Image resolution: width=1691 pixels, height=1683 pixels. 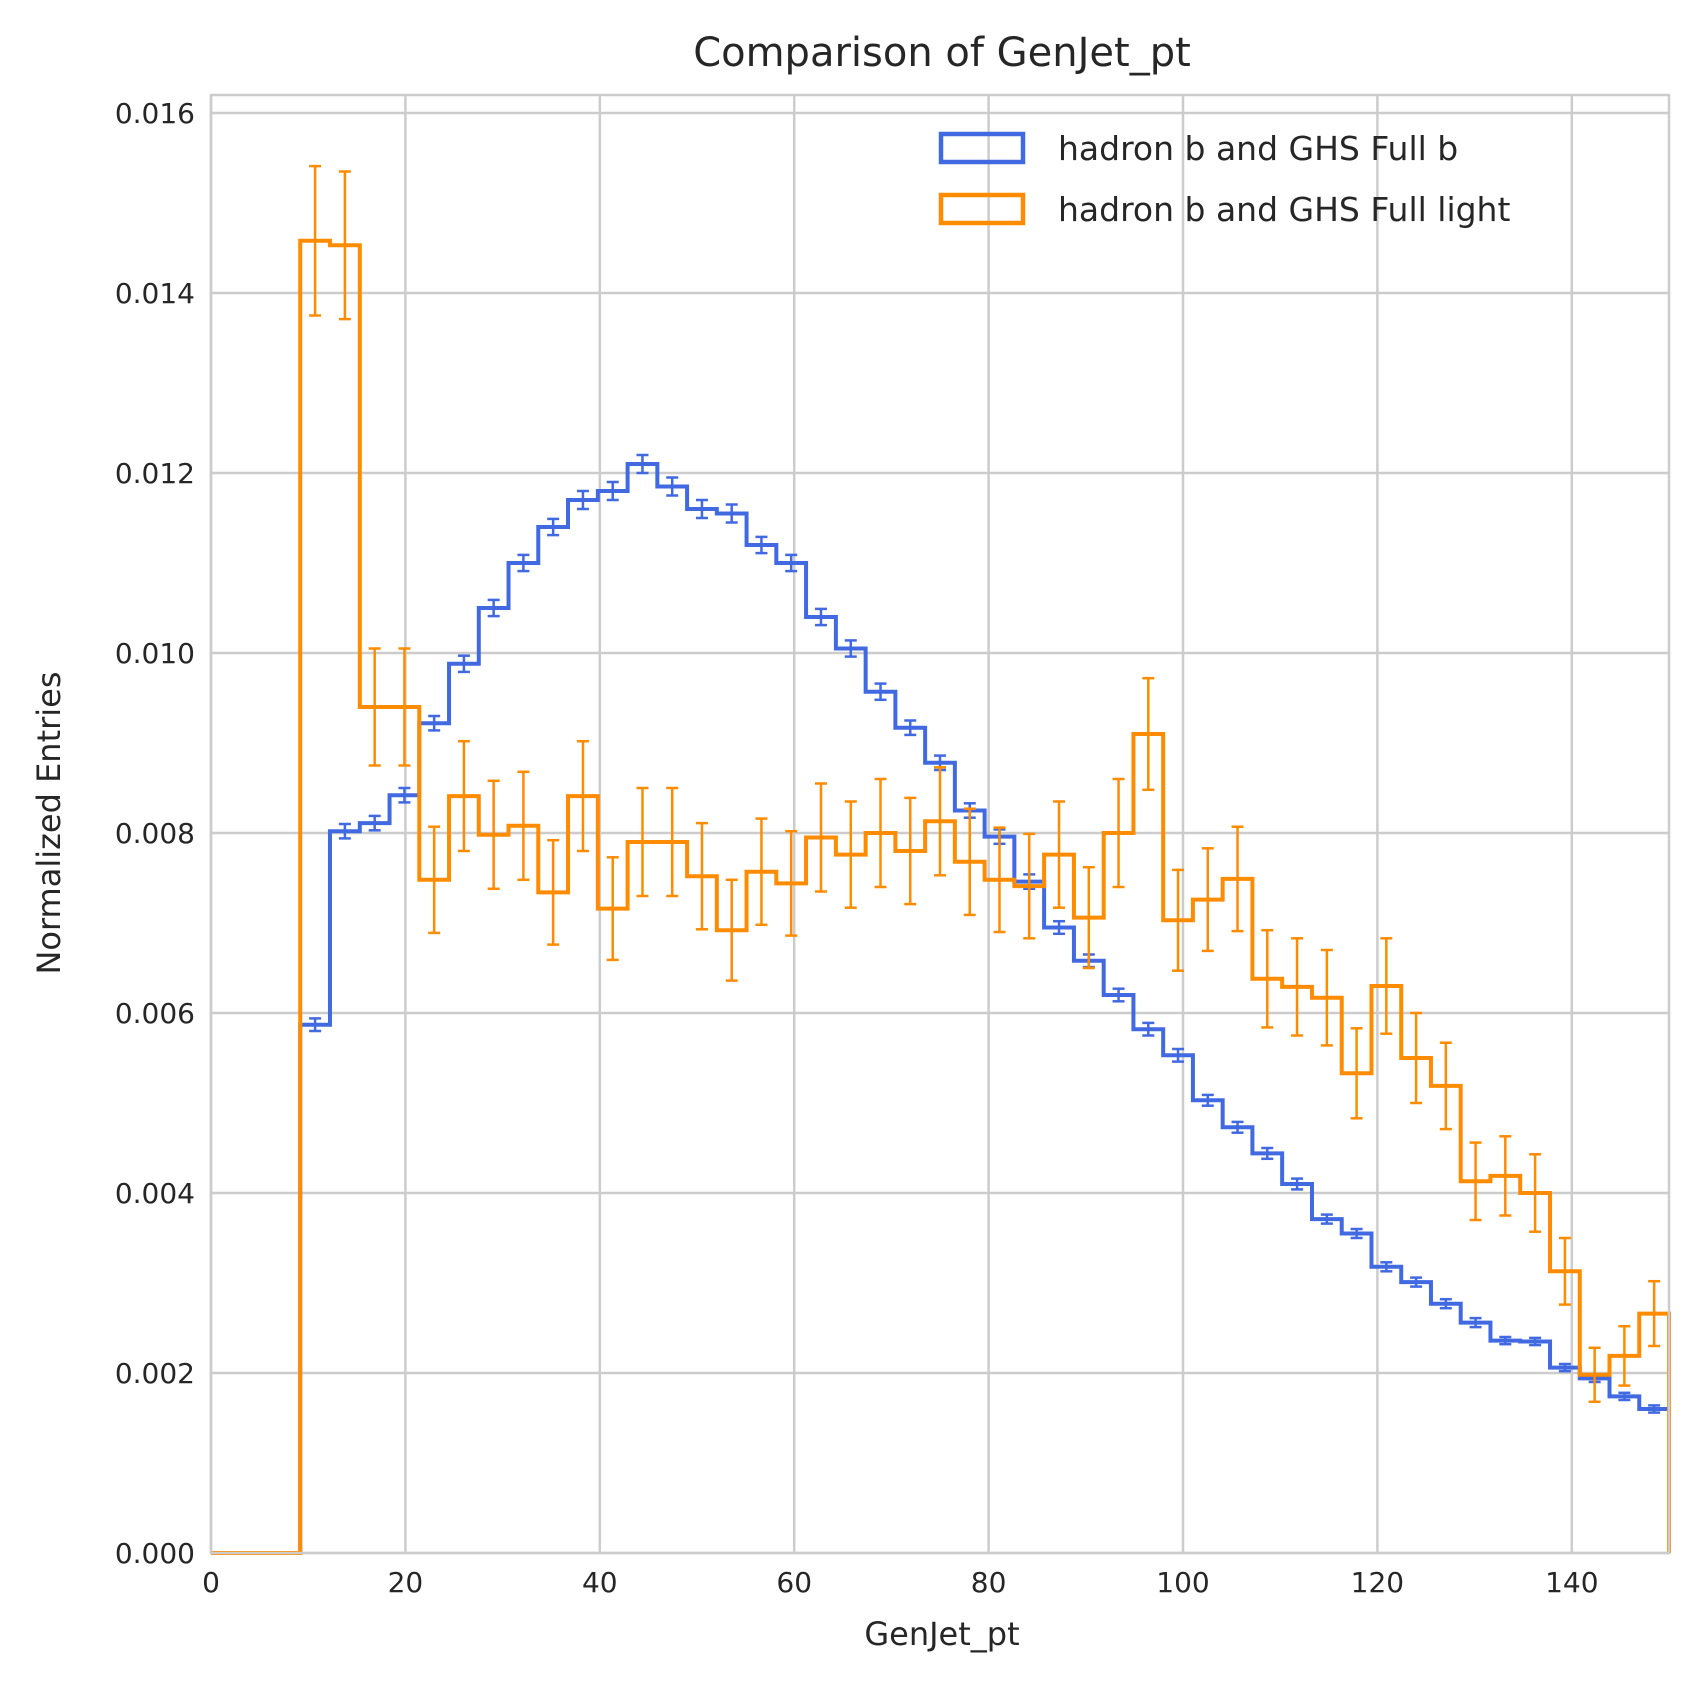 I want to click on y-tick-label: 0.006, so click(x=155, y=1013).